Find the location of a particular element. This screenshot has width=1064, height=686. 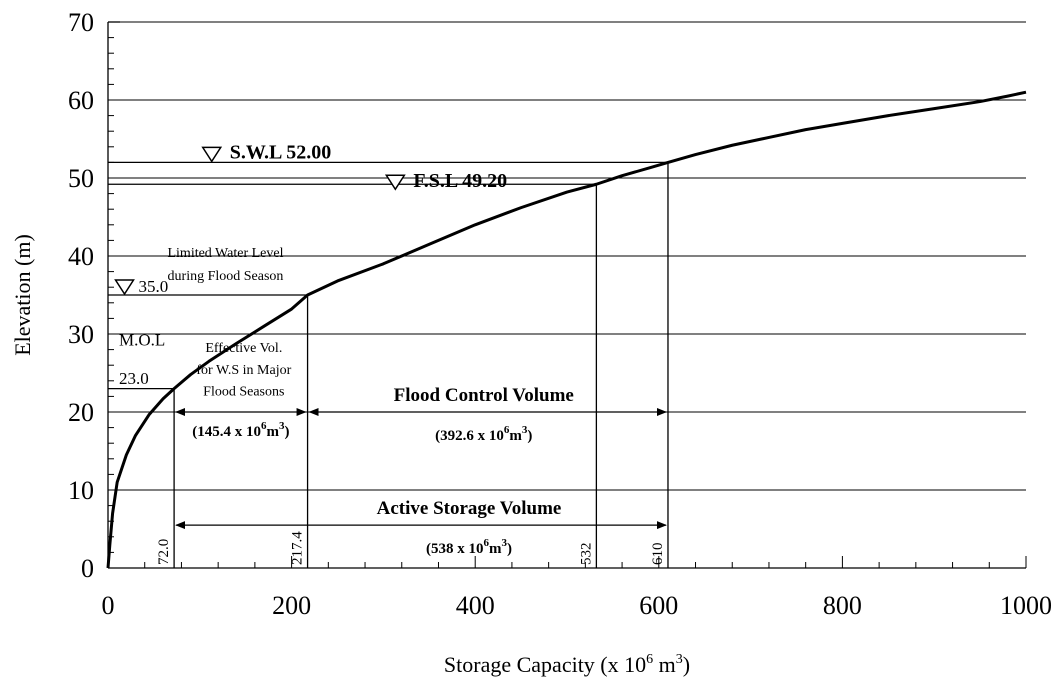

flood-control-title: Flood Control Volume is located at coordinates (484, 395).